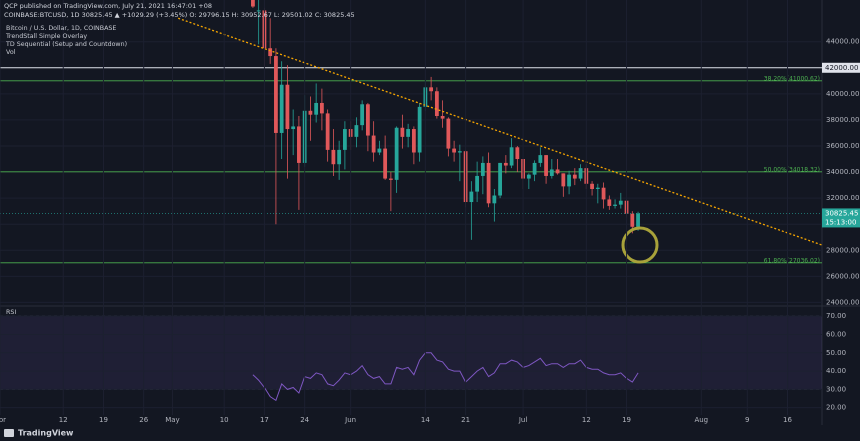  What do you see at coordinates (841, 218) in the screenshot?
I see `last-price-box` at bounding box center [841, 218].